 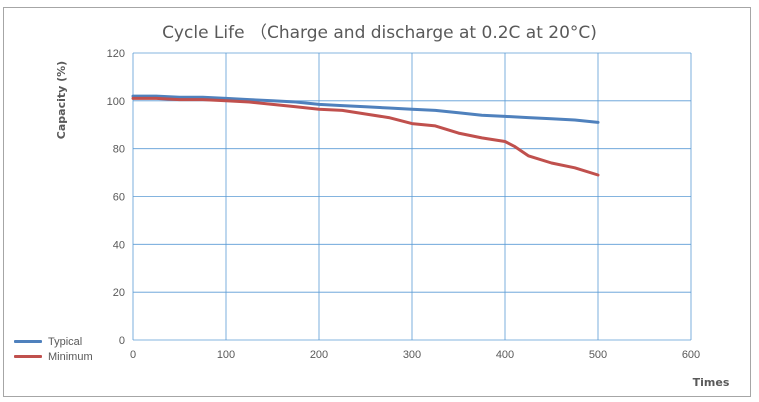 What do you see at coordinates (116, 54) in the screenshot?
I see `y-tick-label: 120` at bounding box center [116, 54].